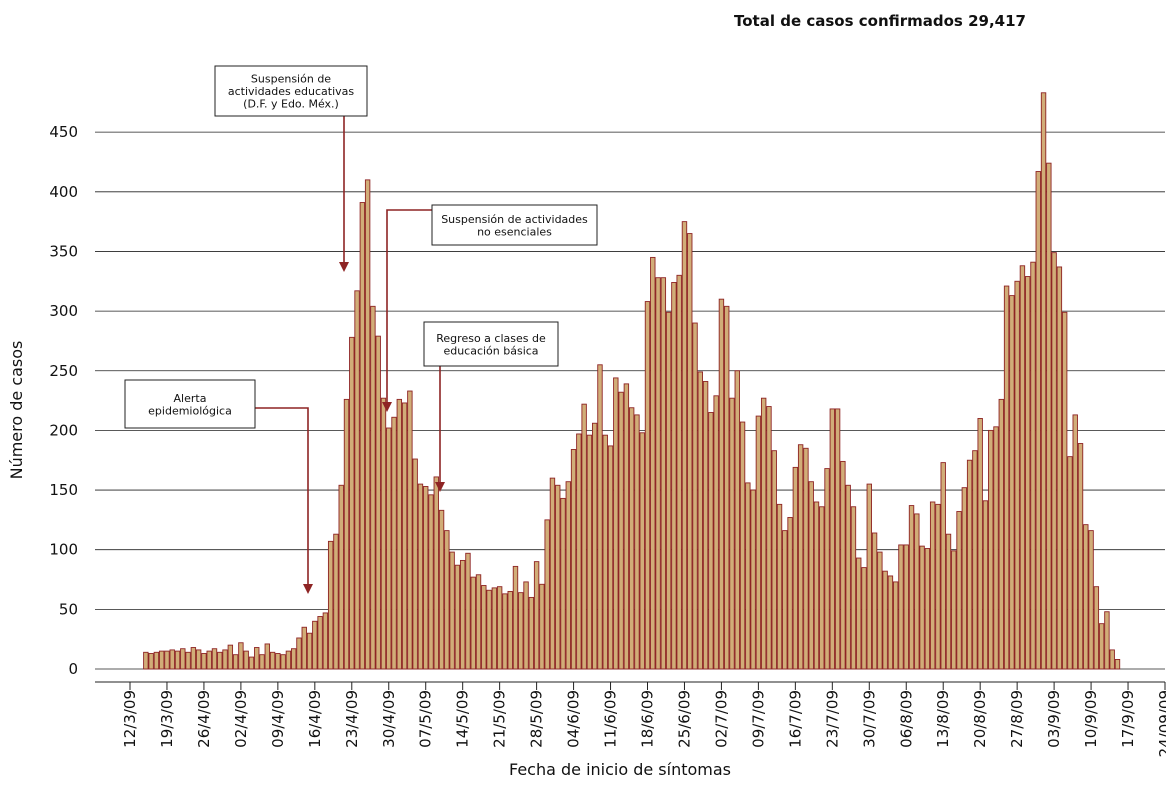 The height and width of the screenshot is (788, 1166). What do you see at coordinates (73, 669) in the screenshot?
I see `y-tick-label: 0` at bounding box center [73, 669].